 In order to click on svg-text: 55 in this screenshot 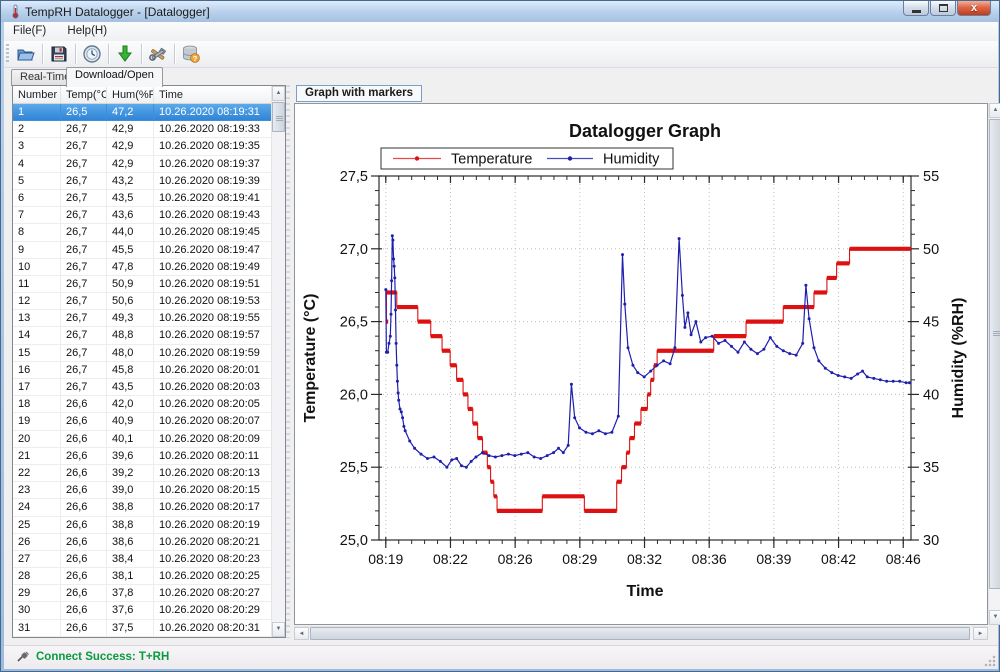, I will do `click(931, 177)`.